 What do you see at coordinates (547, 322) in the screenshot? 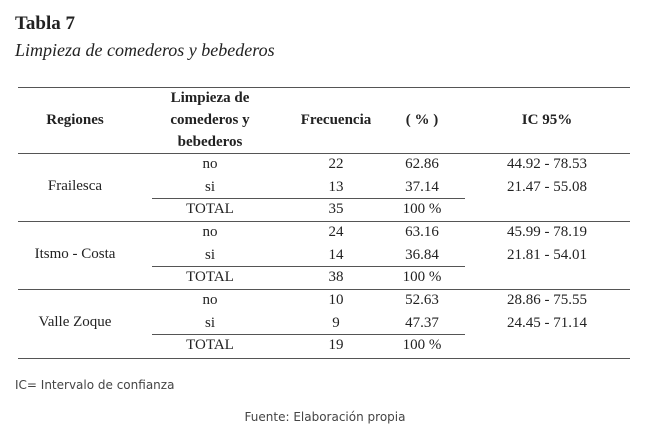
I see `cell: 24.45 - 71.14` at bounding box center [547, 322].